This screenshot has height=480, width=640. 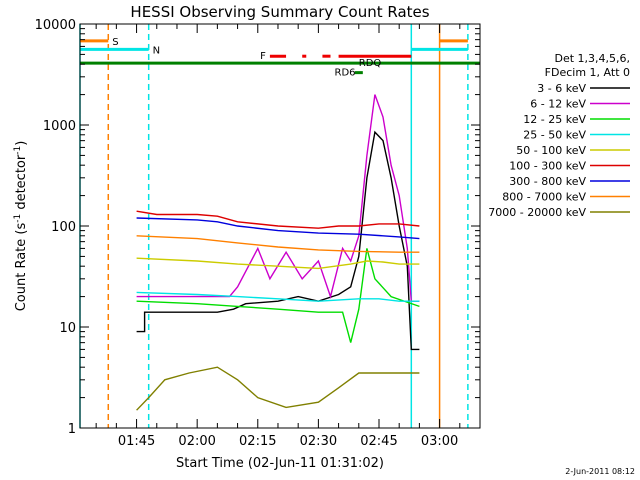 What do you see at coordinates (544, 197) in the screenshot?
I see `legend-entry-label: 800 - 7000 keV` at bounding box center [544, 197].